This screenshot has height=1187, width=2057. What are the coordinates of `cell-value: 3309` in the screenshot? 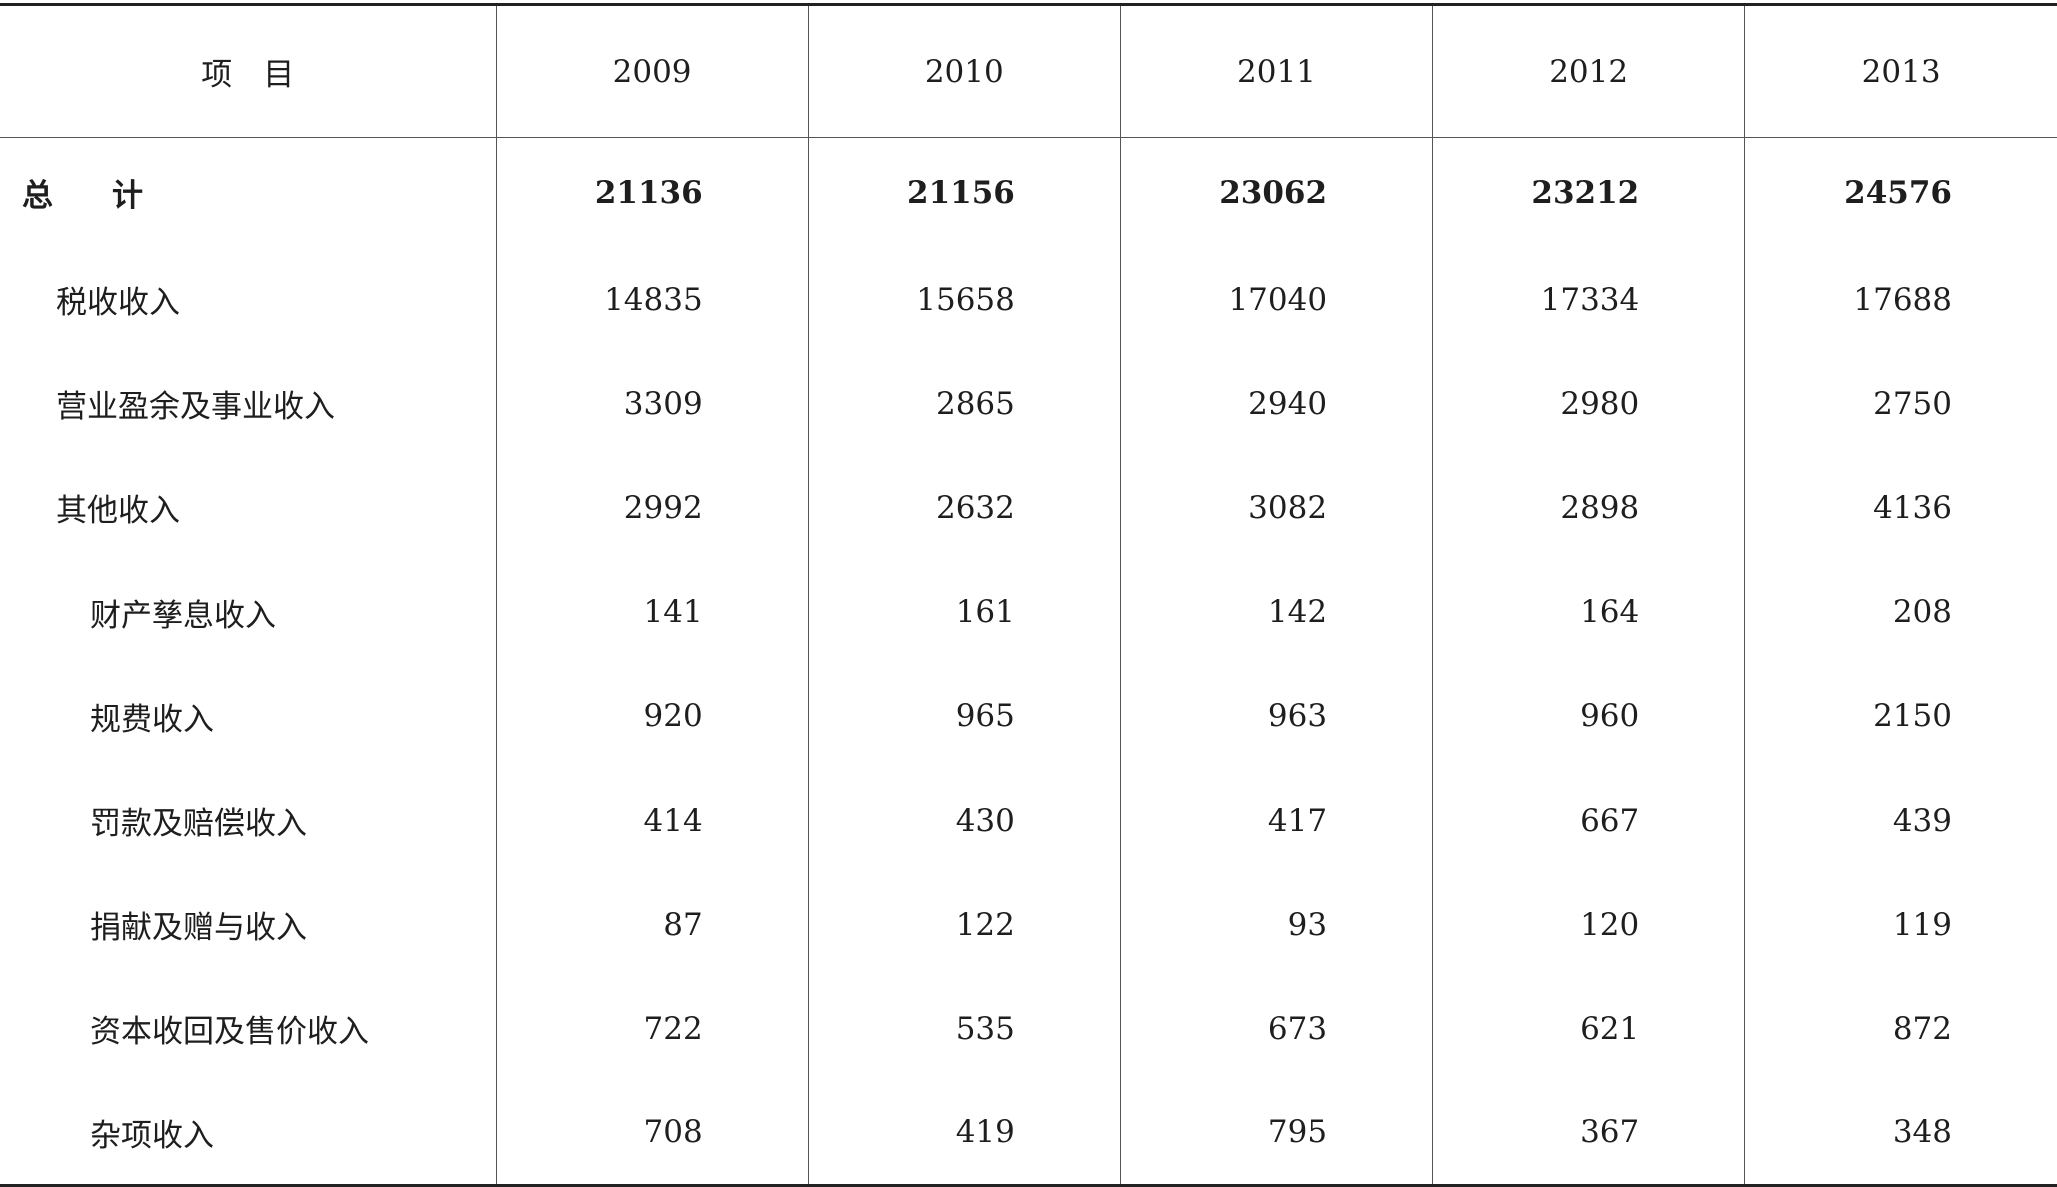 It's located at (652, 403).